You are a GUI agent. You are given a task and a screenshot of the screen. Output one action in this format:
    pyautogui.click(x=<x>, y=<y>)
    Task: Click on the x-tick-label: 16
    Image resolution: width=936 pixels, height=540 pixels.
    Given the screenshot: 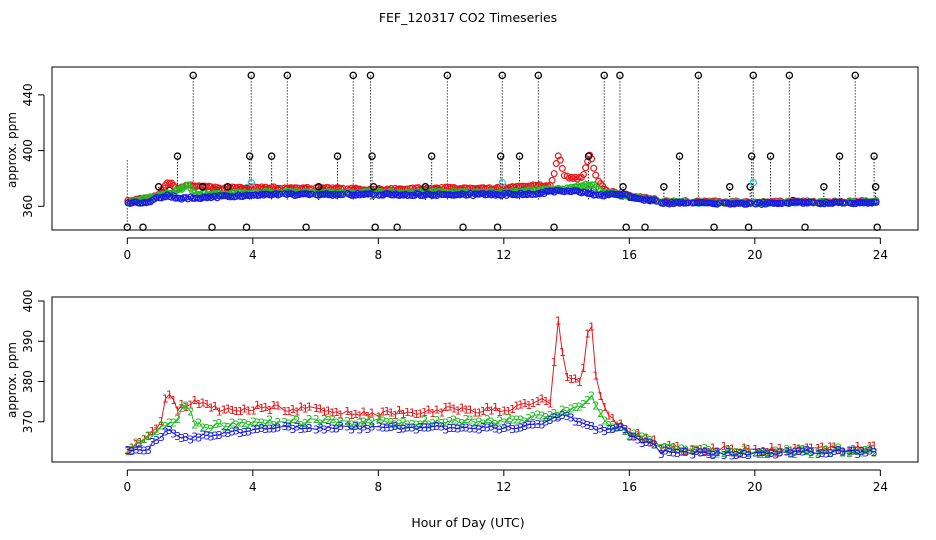 What is the action you would take?
    pyautogui.click(x=629, y=255)
    